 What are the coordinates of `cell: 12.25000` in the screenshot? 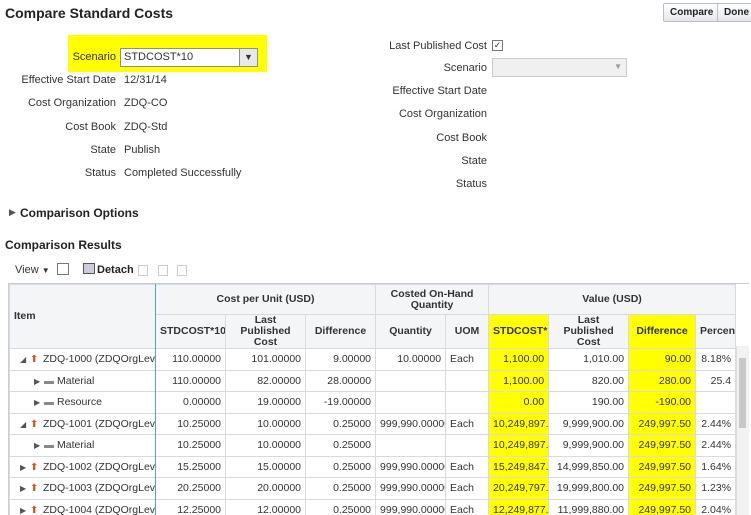 It's located at (191, 507).